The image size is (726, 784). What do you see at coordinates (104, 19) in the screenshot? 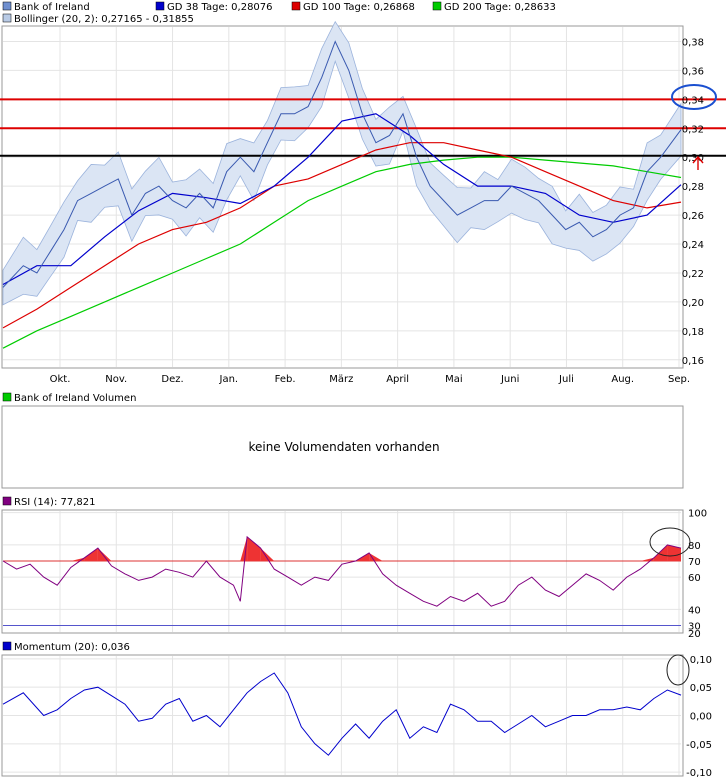
I see `legend-bollinger: Bollinger (20, 2): 0,27165 - 0,31855` at bounding box center [104, 19].